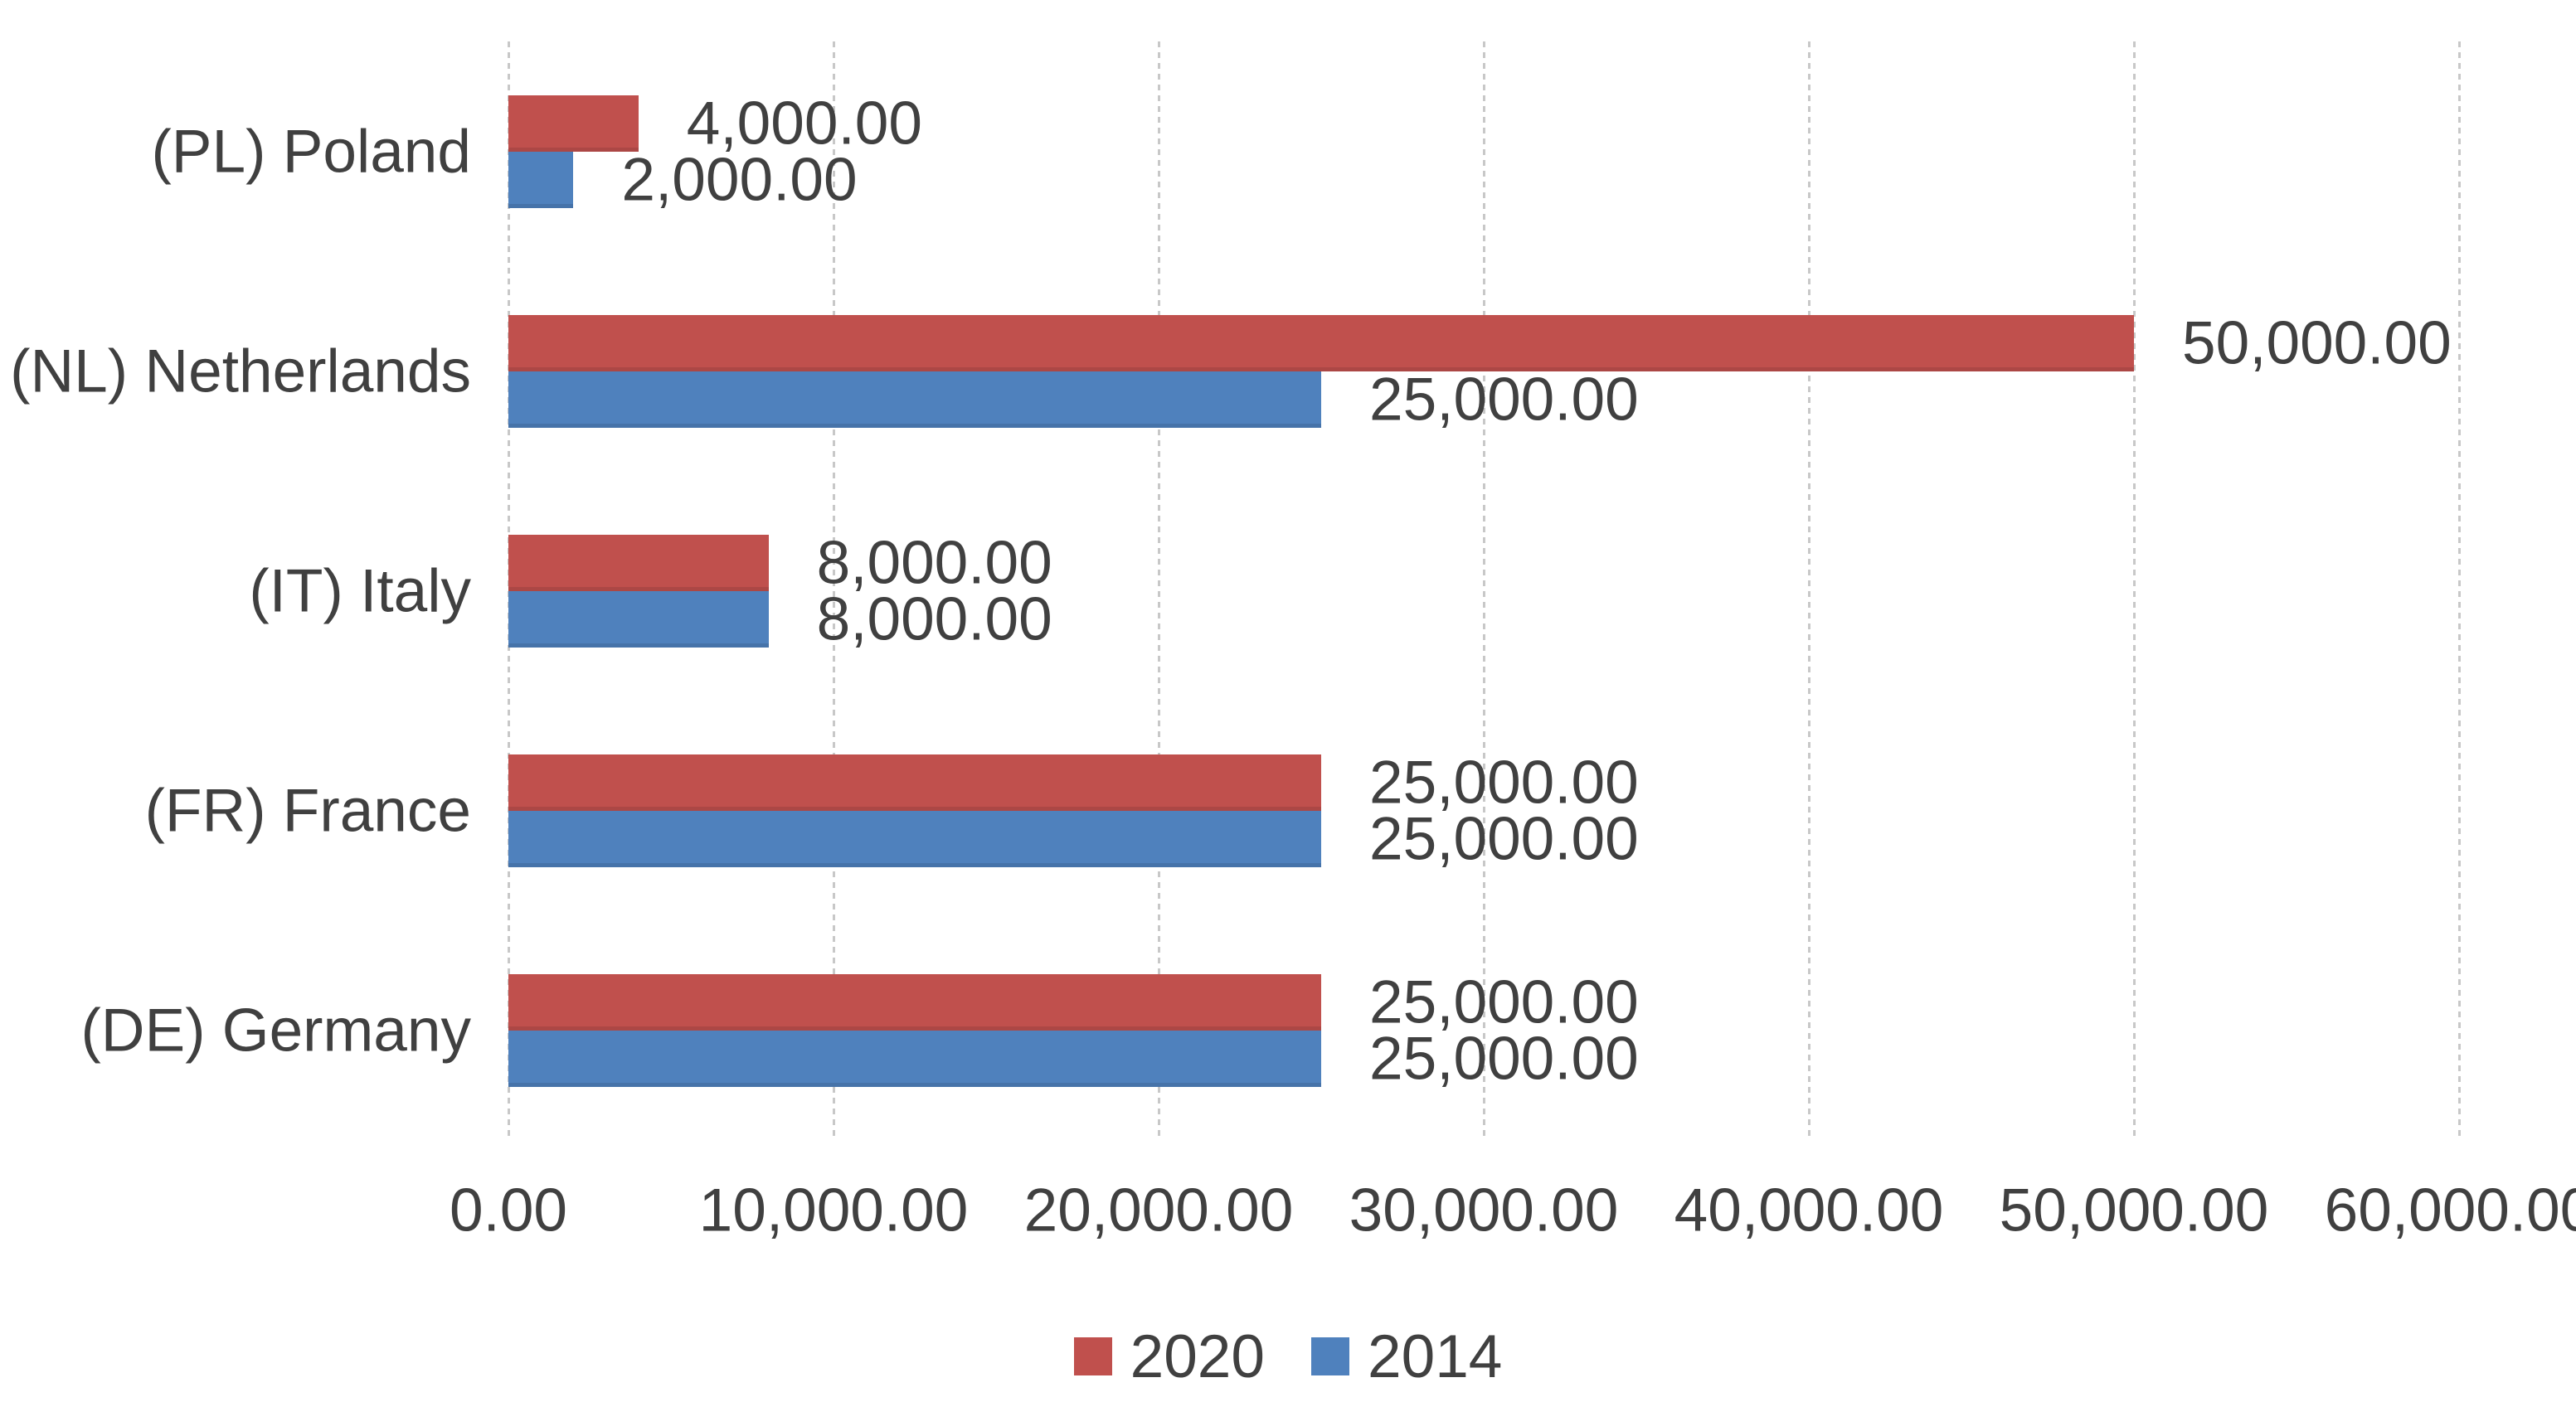 The image size is (2576, 1402). Describe the element at coordinates (1435, 1356) in the screenshot. I see `legend-label-2014: 2014` at that location.